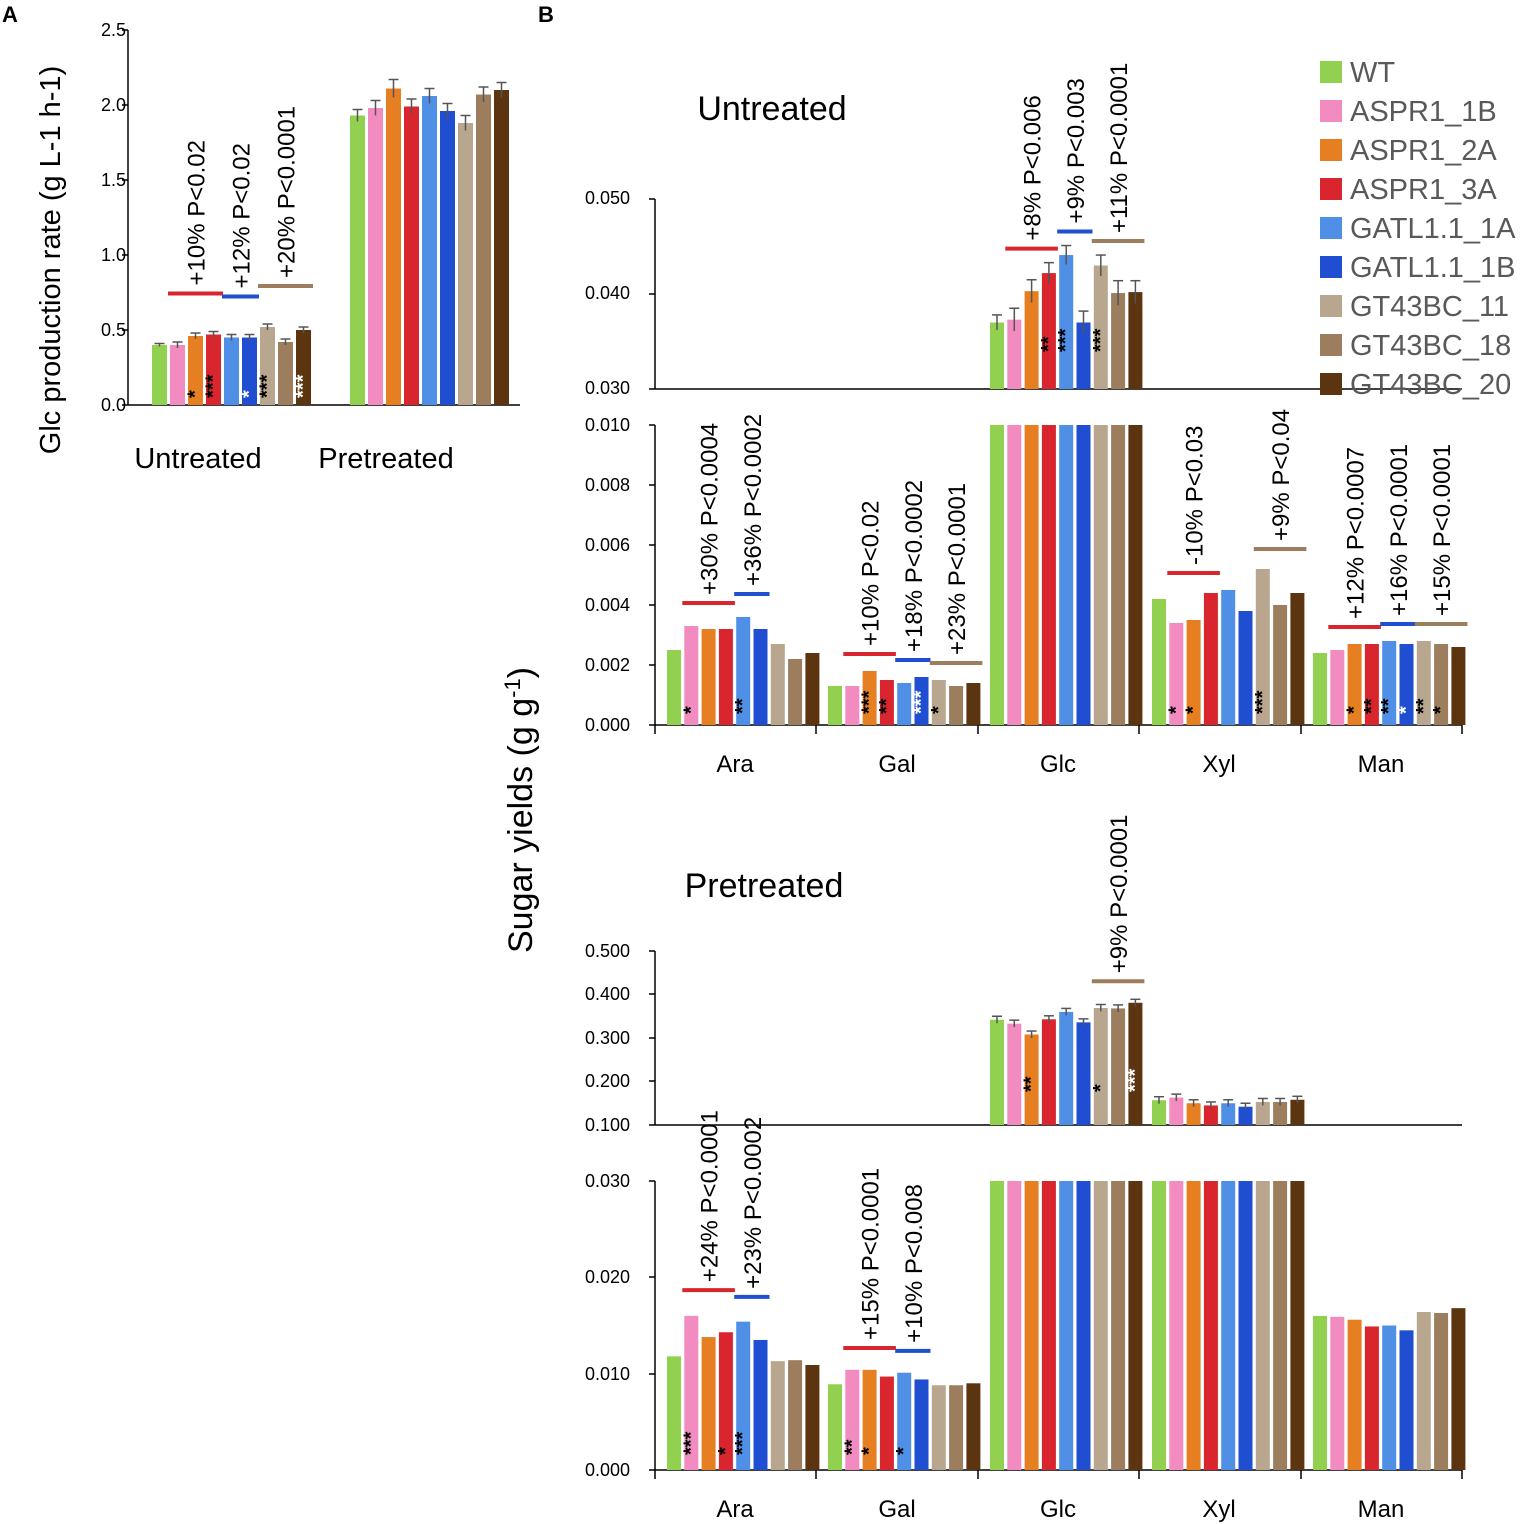 The width and height of the screenshot is (1532, 1524). I want to click on panel-b-pretreated-xlabel-ara: Ara, so click(735, 1509).